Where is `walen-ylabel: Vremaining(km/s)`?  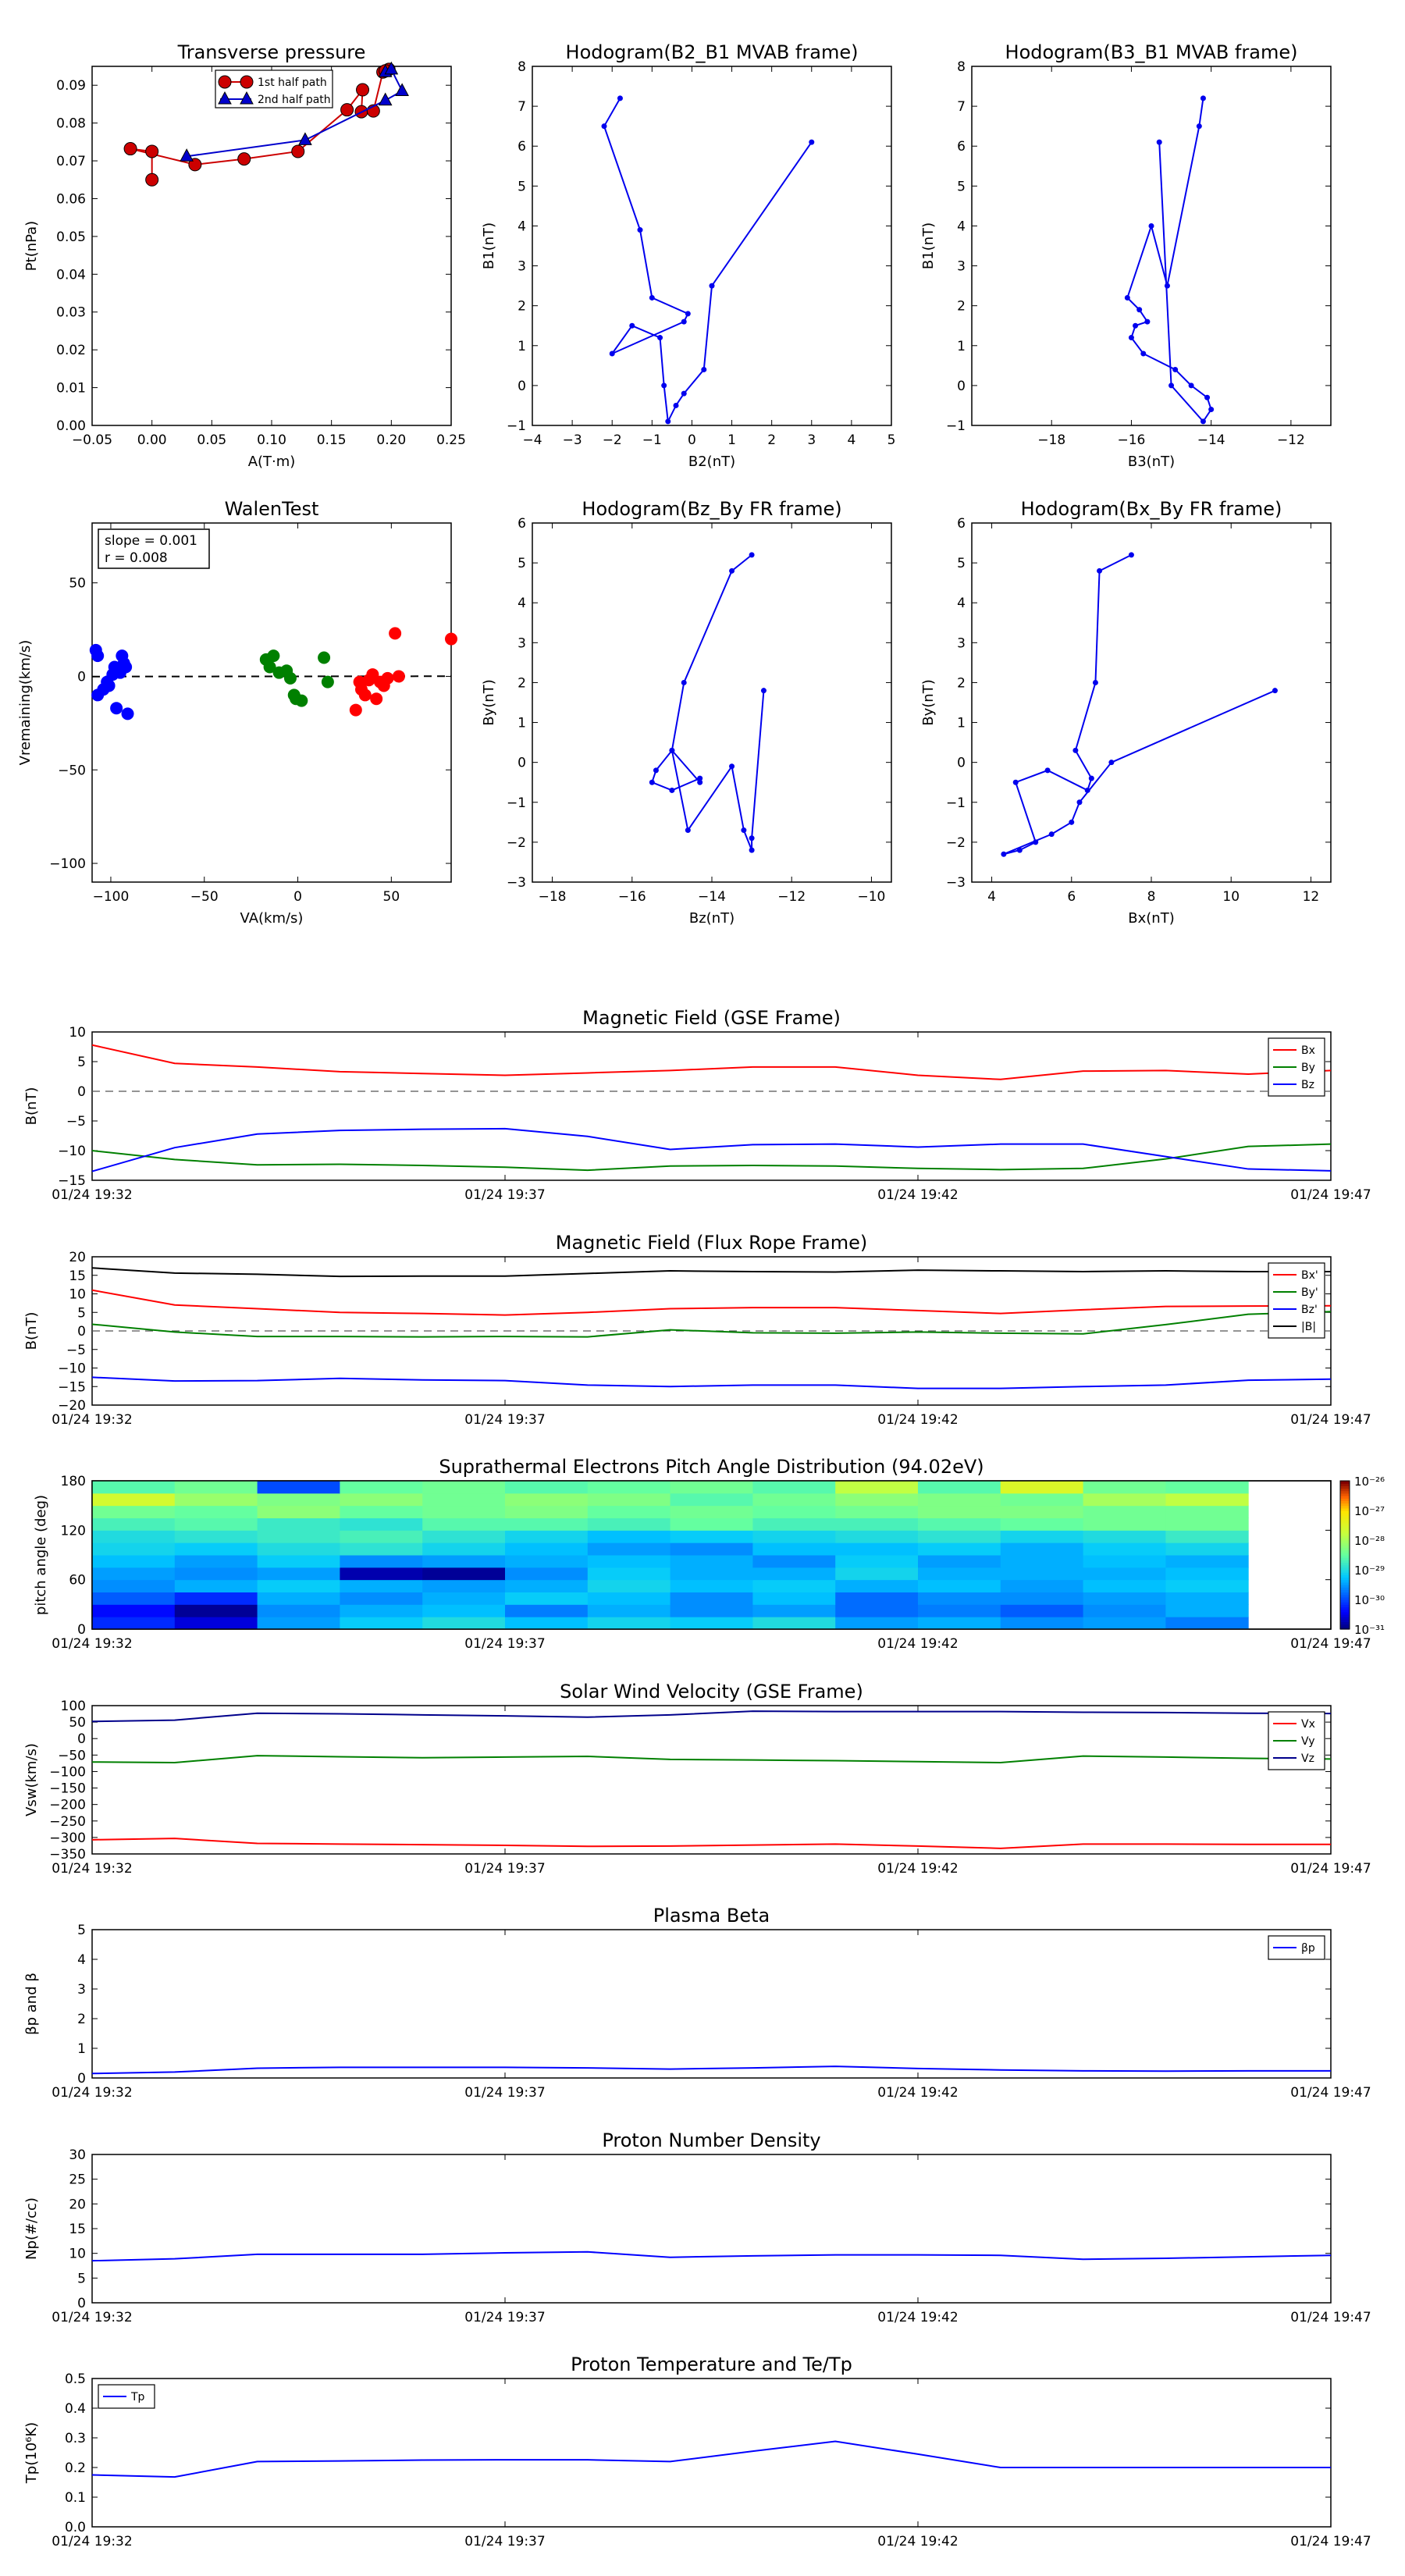 walen-ylabel: Vremaining(km/s) is located at coordinates (26, 703).